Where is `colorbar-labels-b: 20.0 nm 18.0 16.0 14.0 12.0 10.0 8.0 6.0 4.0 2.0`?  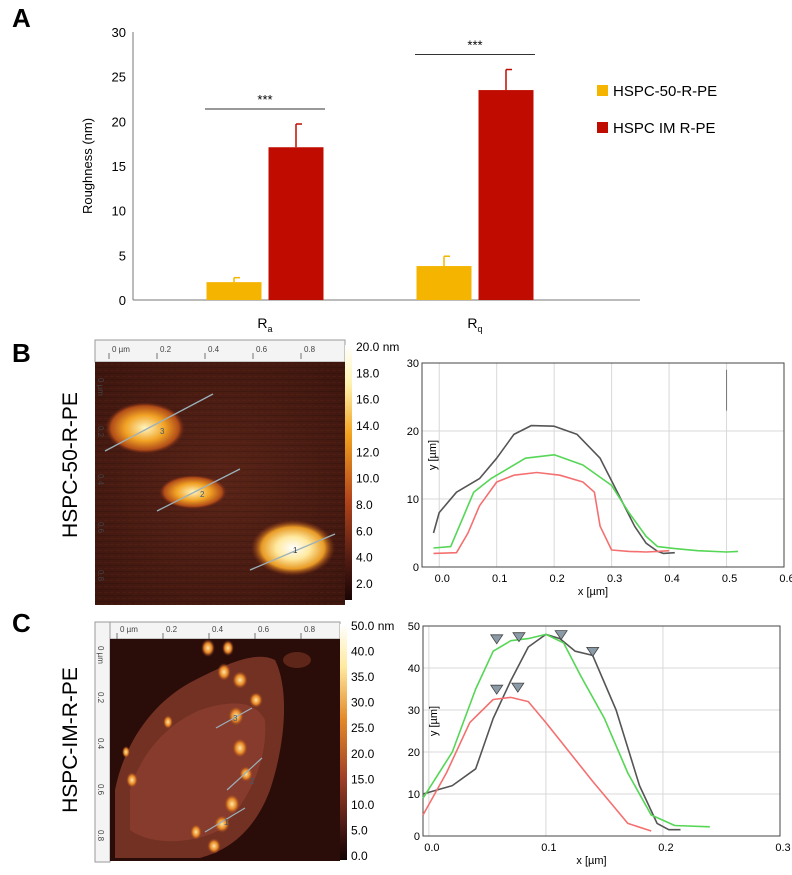 colorbar-labels-b: 20.0 nm 18.0 16.0 14.0 12.0 10.0 8.0 6.0 4.0 2.0 is located at coordinates (377, 465).